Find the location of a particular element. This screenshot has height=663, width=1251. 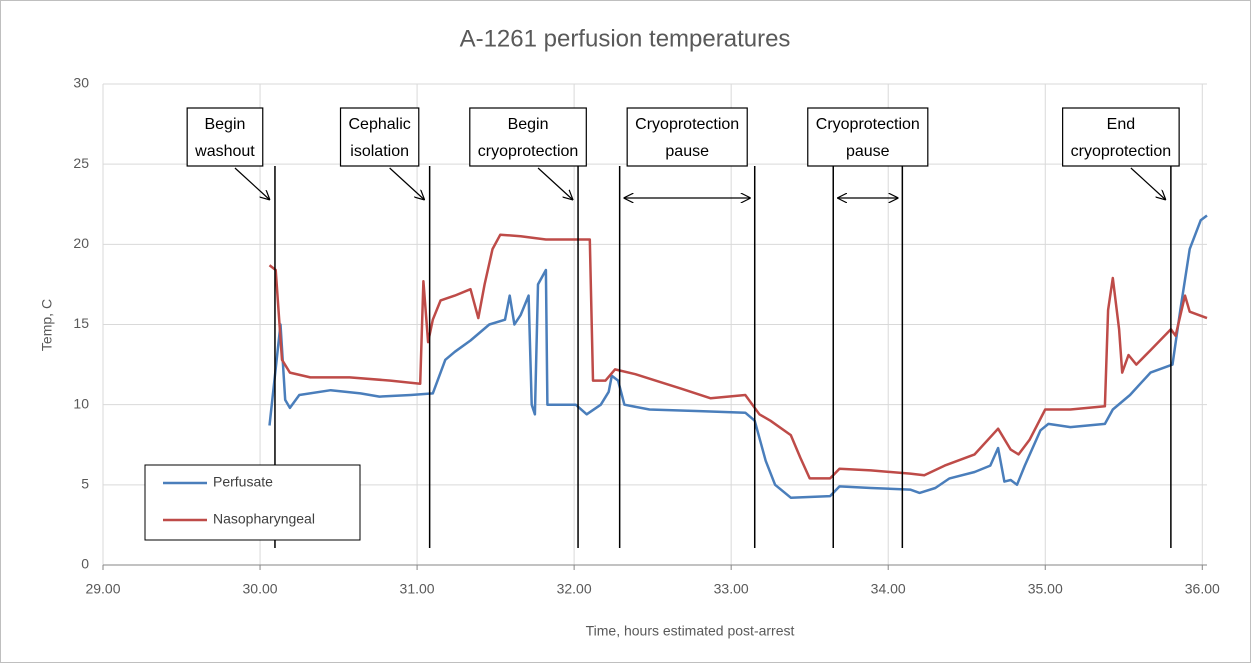

annotation: End cryoprotection is located at coordinates (1121, 327).